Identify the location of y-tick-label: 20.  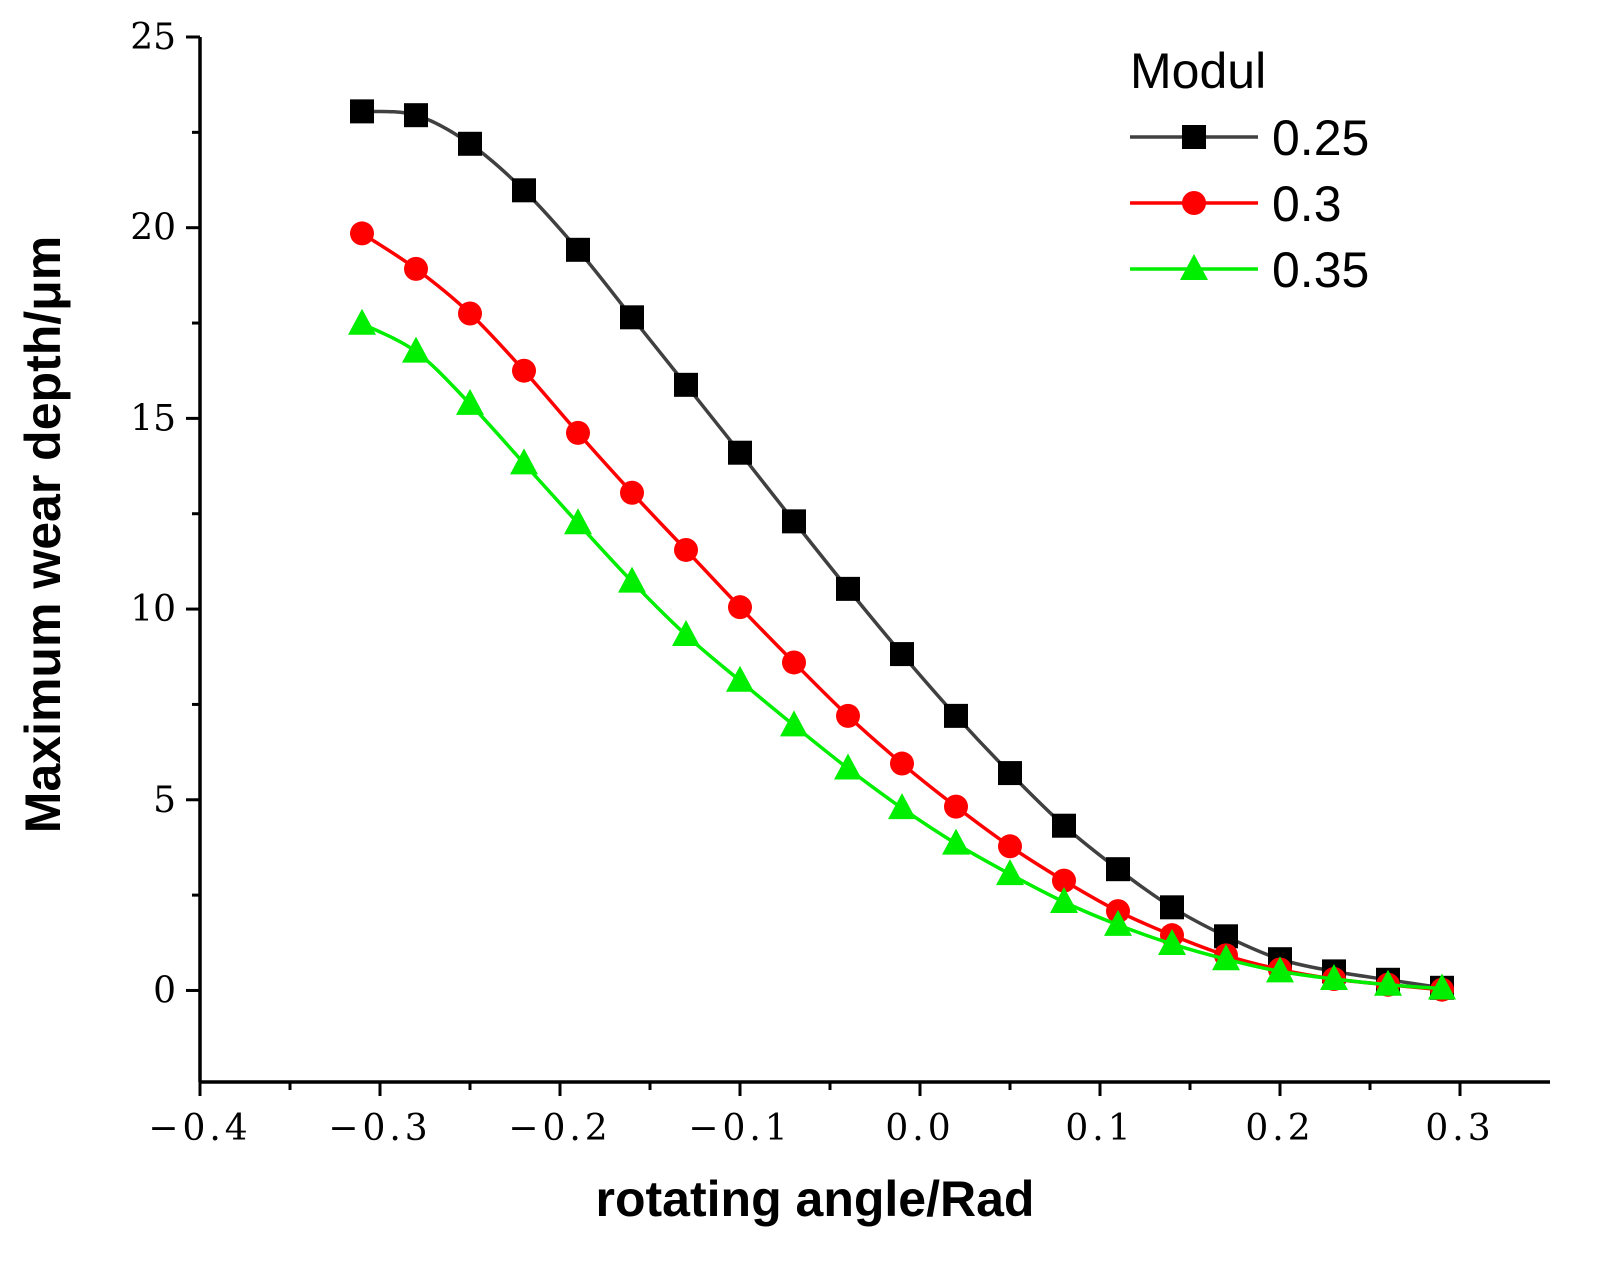
(153, 228).